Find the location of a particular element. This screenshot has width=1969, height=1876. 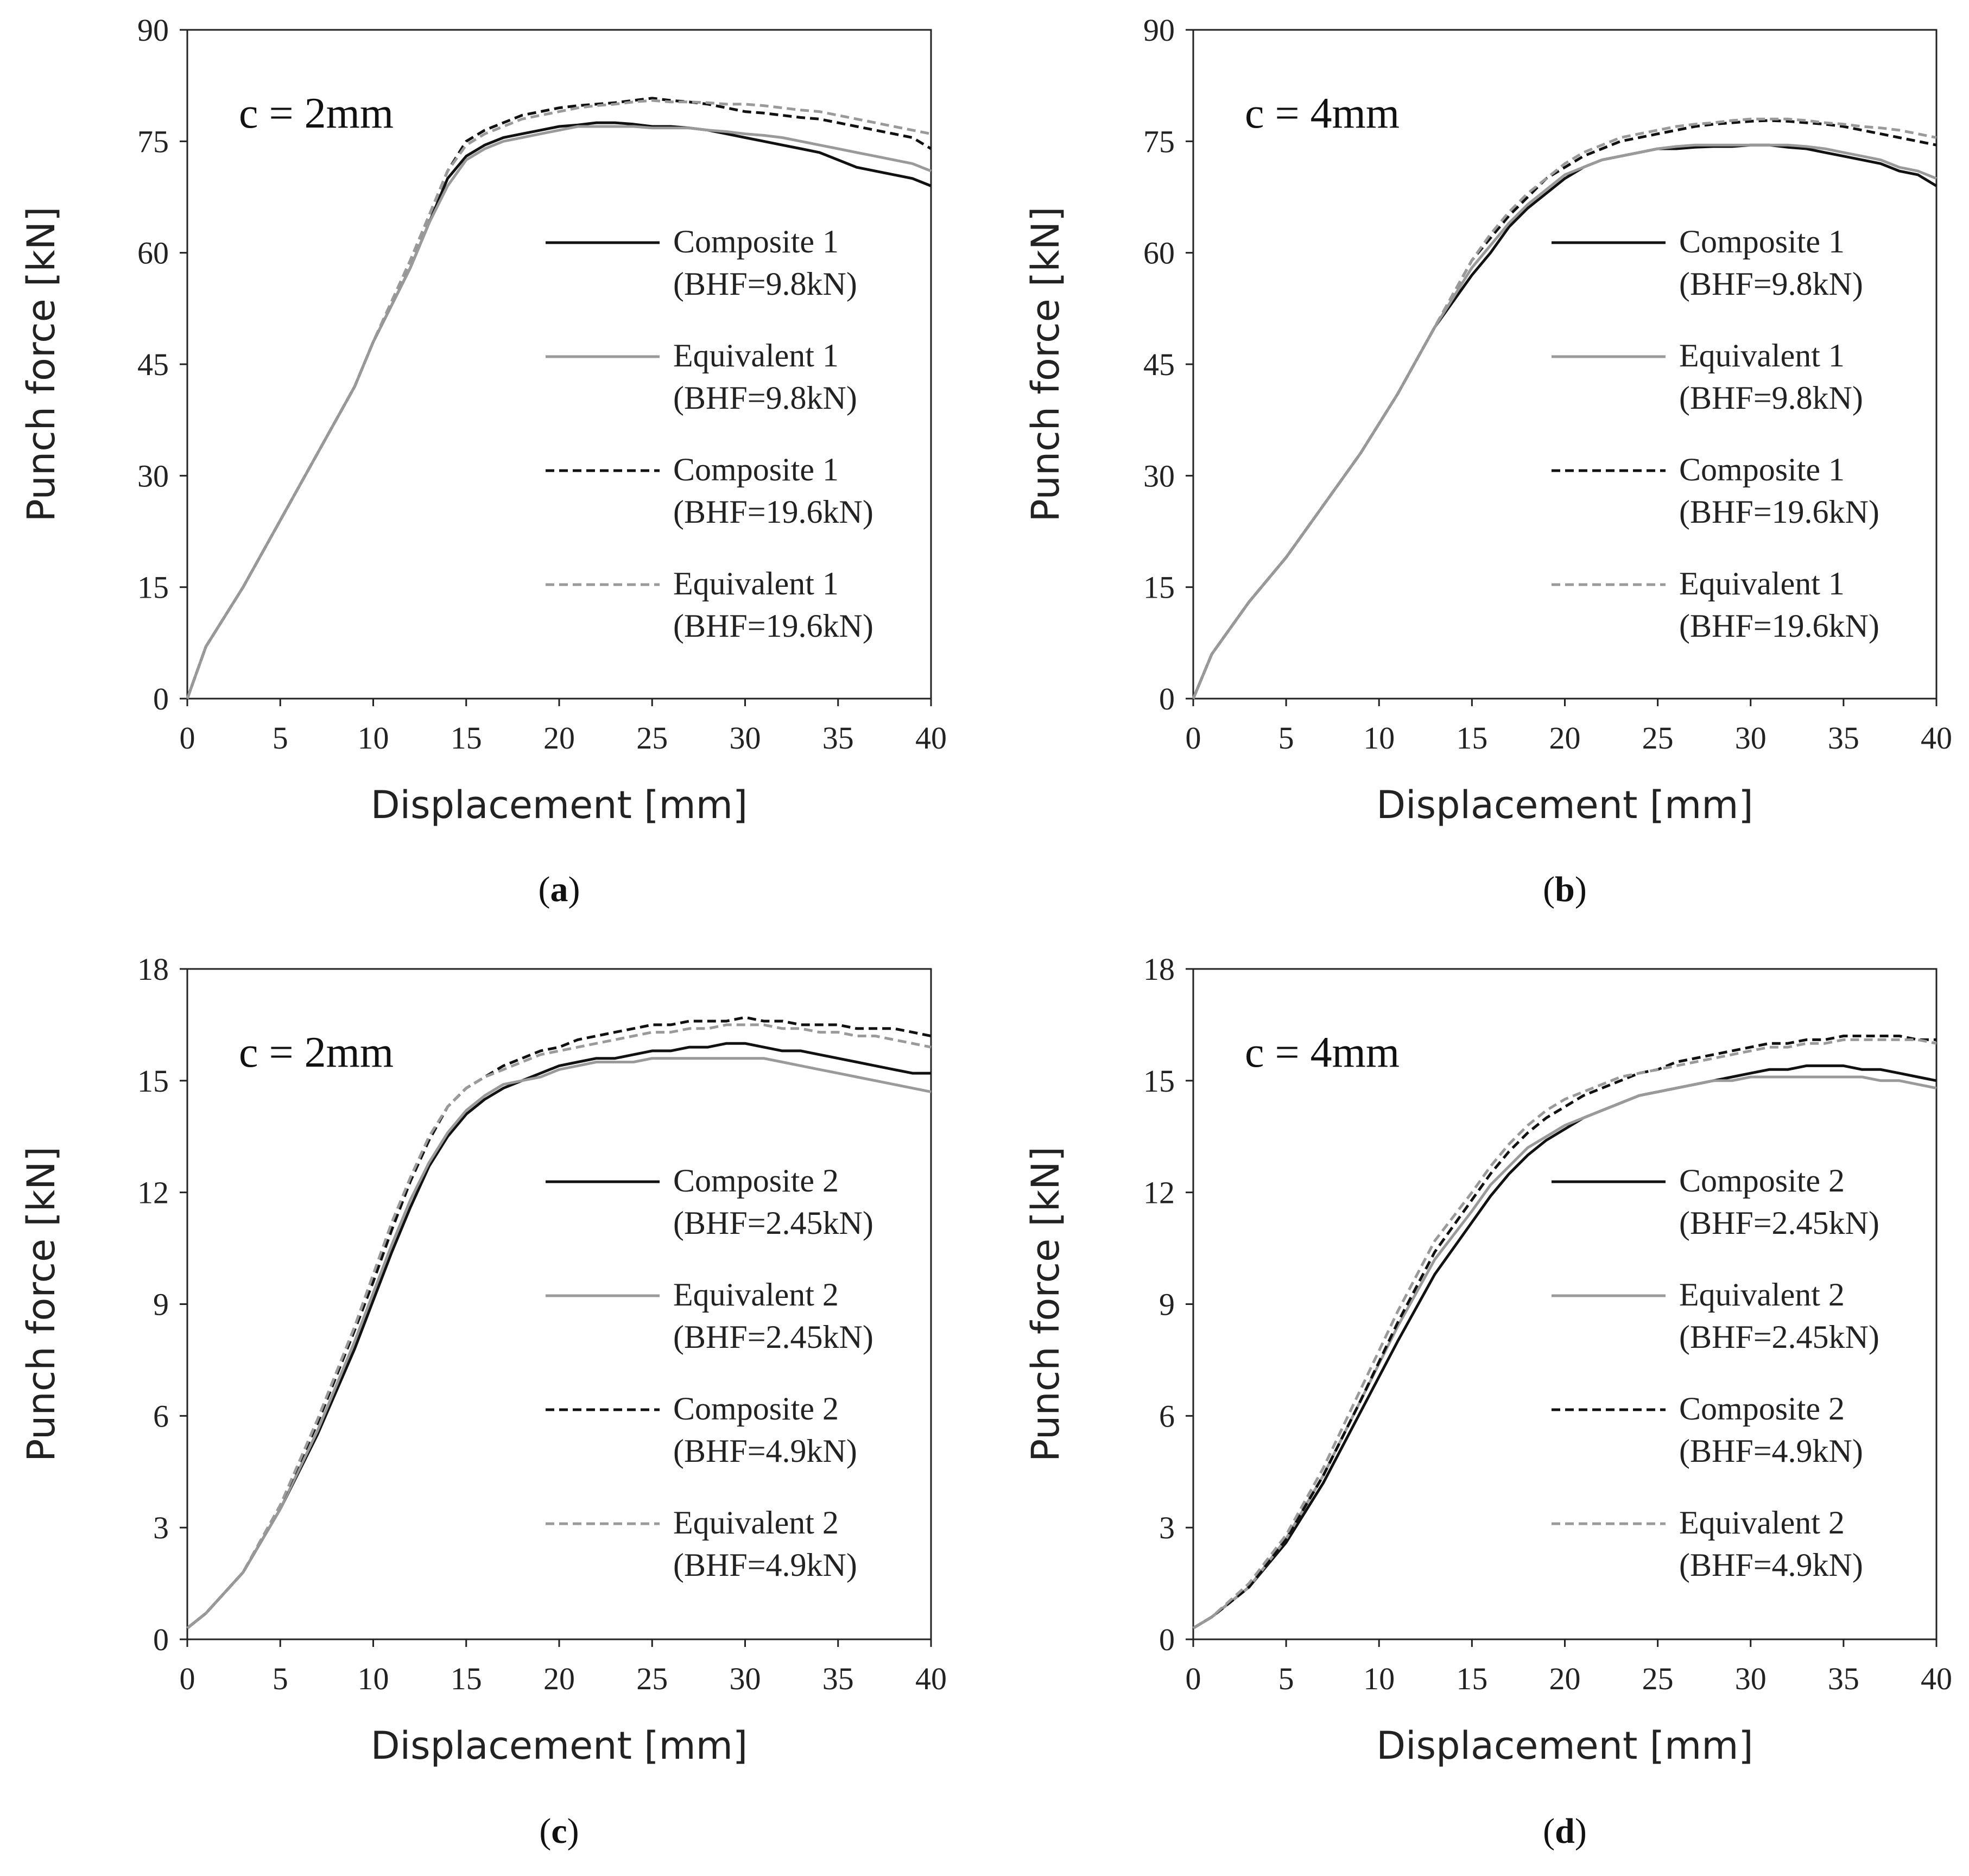

caption-letter: b is located at coordinates (1565, 889).